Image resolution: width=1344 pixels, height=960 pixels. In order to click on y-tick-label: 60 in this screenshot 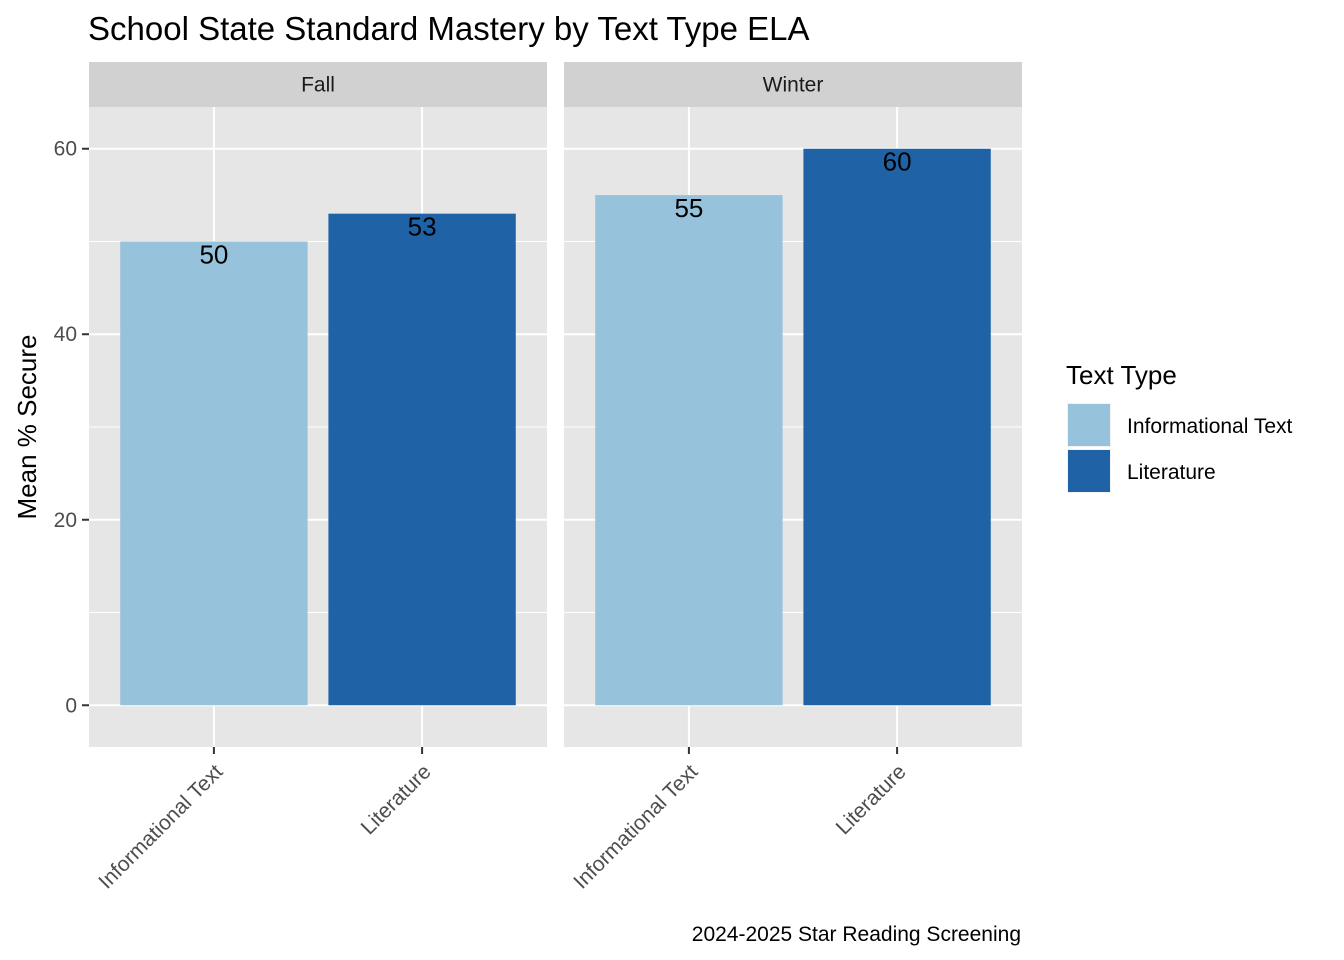, I will do `click(65, 149)`.